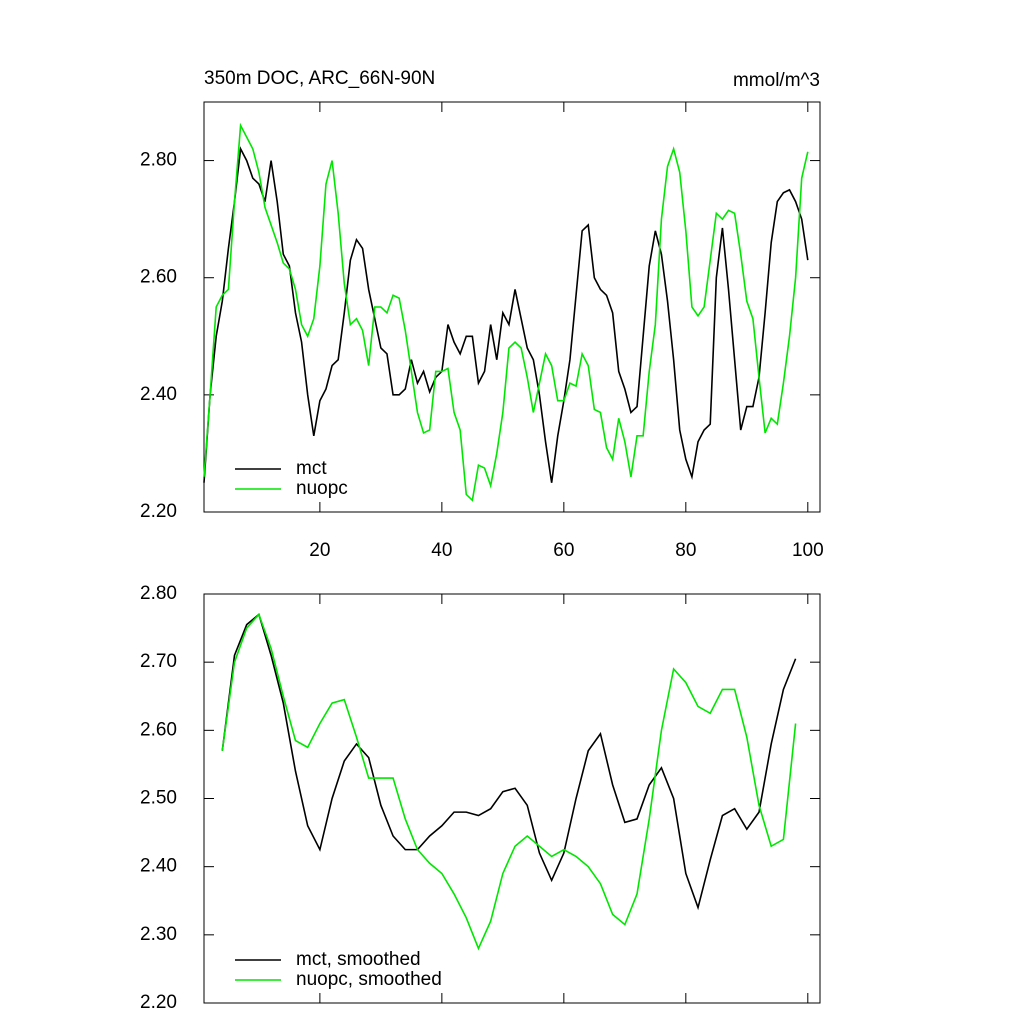 Image resolution: width=1024 pixels, height=1024 pixels. Describe the element at coordinates (158, 798) in the screenshot. I see `y-tick-label: 2.50` at that location.